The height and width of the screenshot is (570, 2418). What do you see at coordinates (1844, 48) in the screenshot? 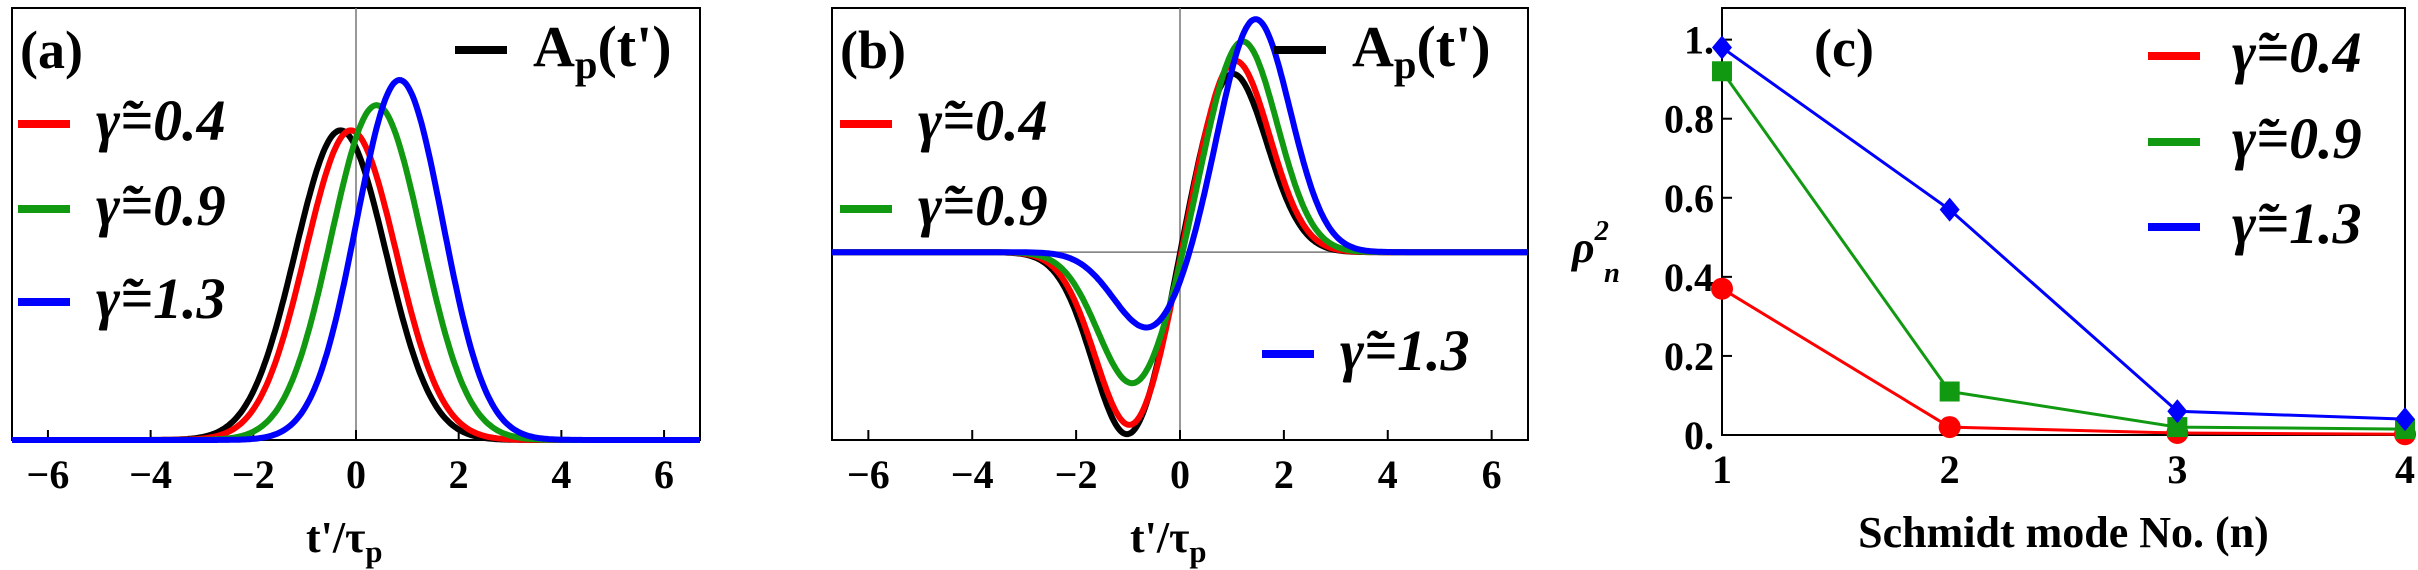
I see `panel-tag: (c)` at bounding box center [1844, 48].